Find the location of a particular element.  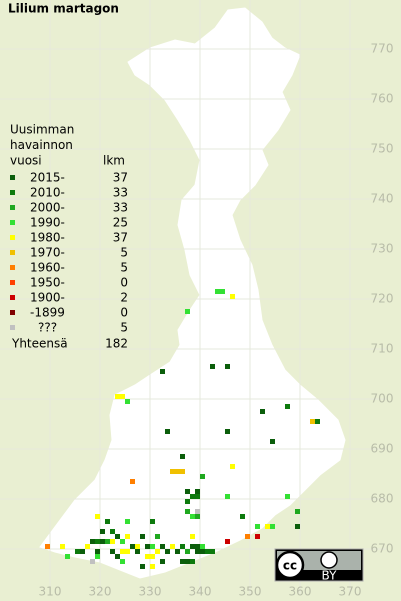

by-icon is located at coordinates (329, 560).